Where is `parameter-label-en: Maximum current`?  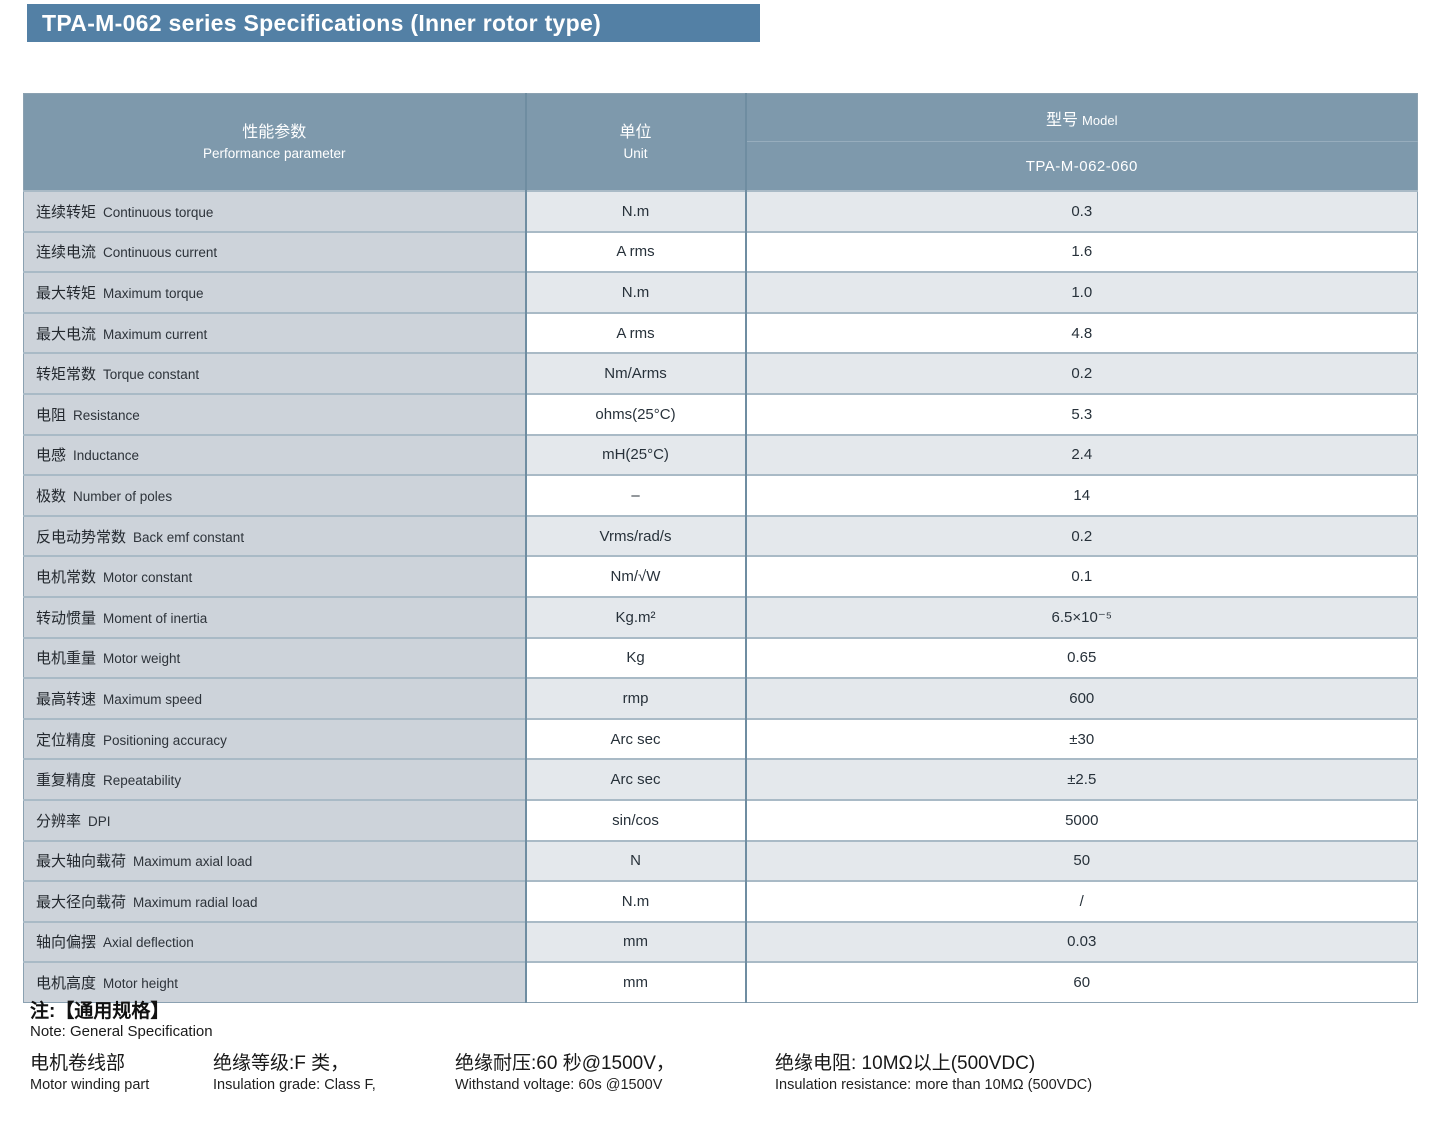
parameter-label-en: Maximum current is located at coordinates (155, 334).